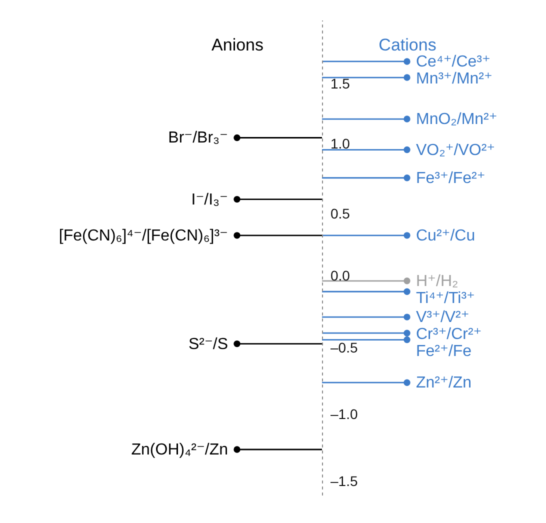 The image size is (546, 523). Describe the element at coordinates (454, 79) in the screenshot. I see `series-label: Mn³⁺/Mn²⁺` at that location.